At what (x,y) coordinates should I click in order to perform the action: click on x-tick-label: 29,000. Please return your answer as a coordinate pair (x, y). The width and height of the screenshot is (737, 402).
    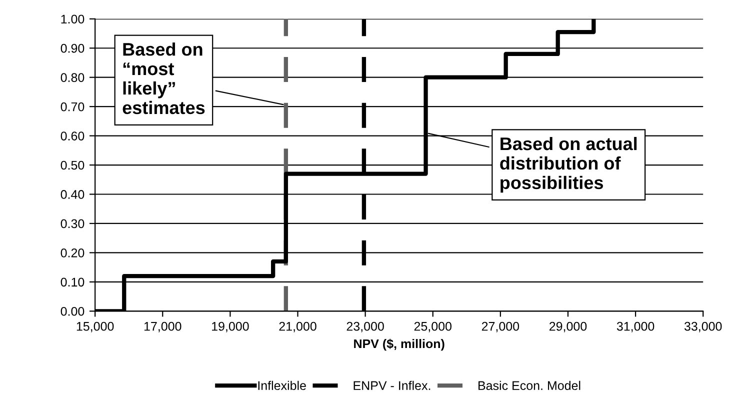
    Looking at the image, I should click on (568, 327).